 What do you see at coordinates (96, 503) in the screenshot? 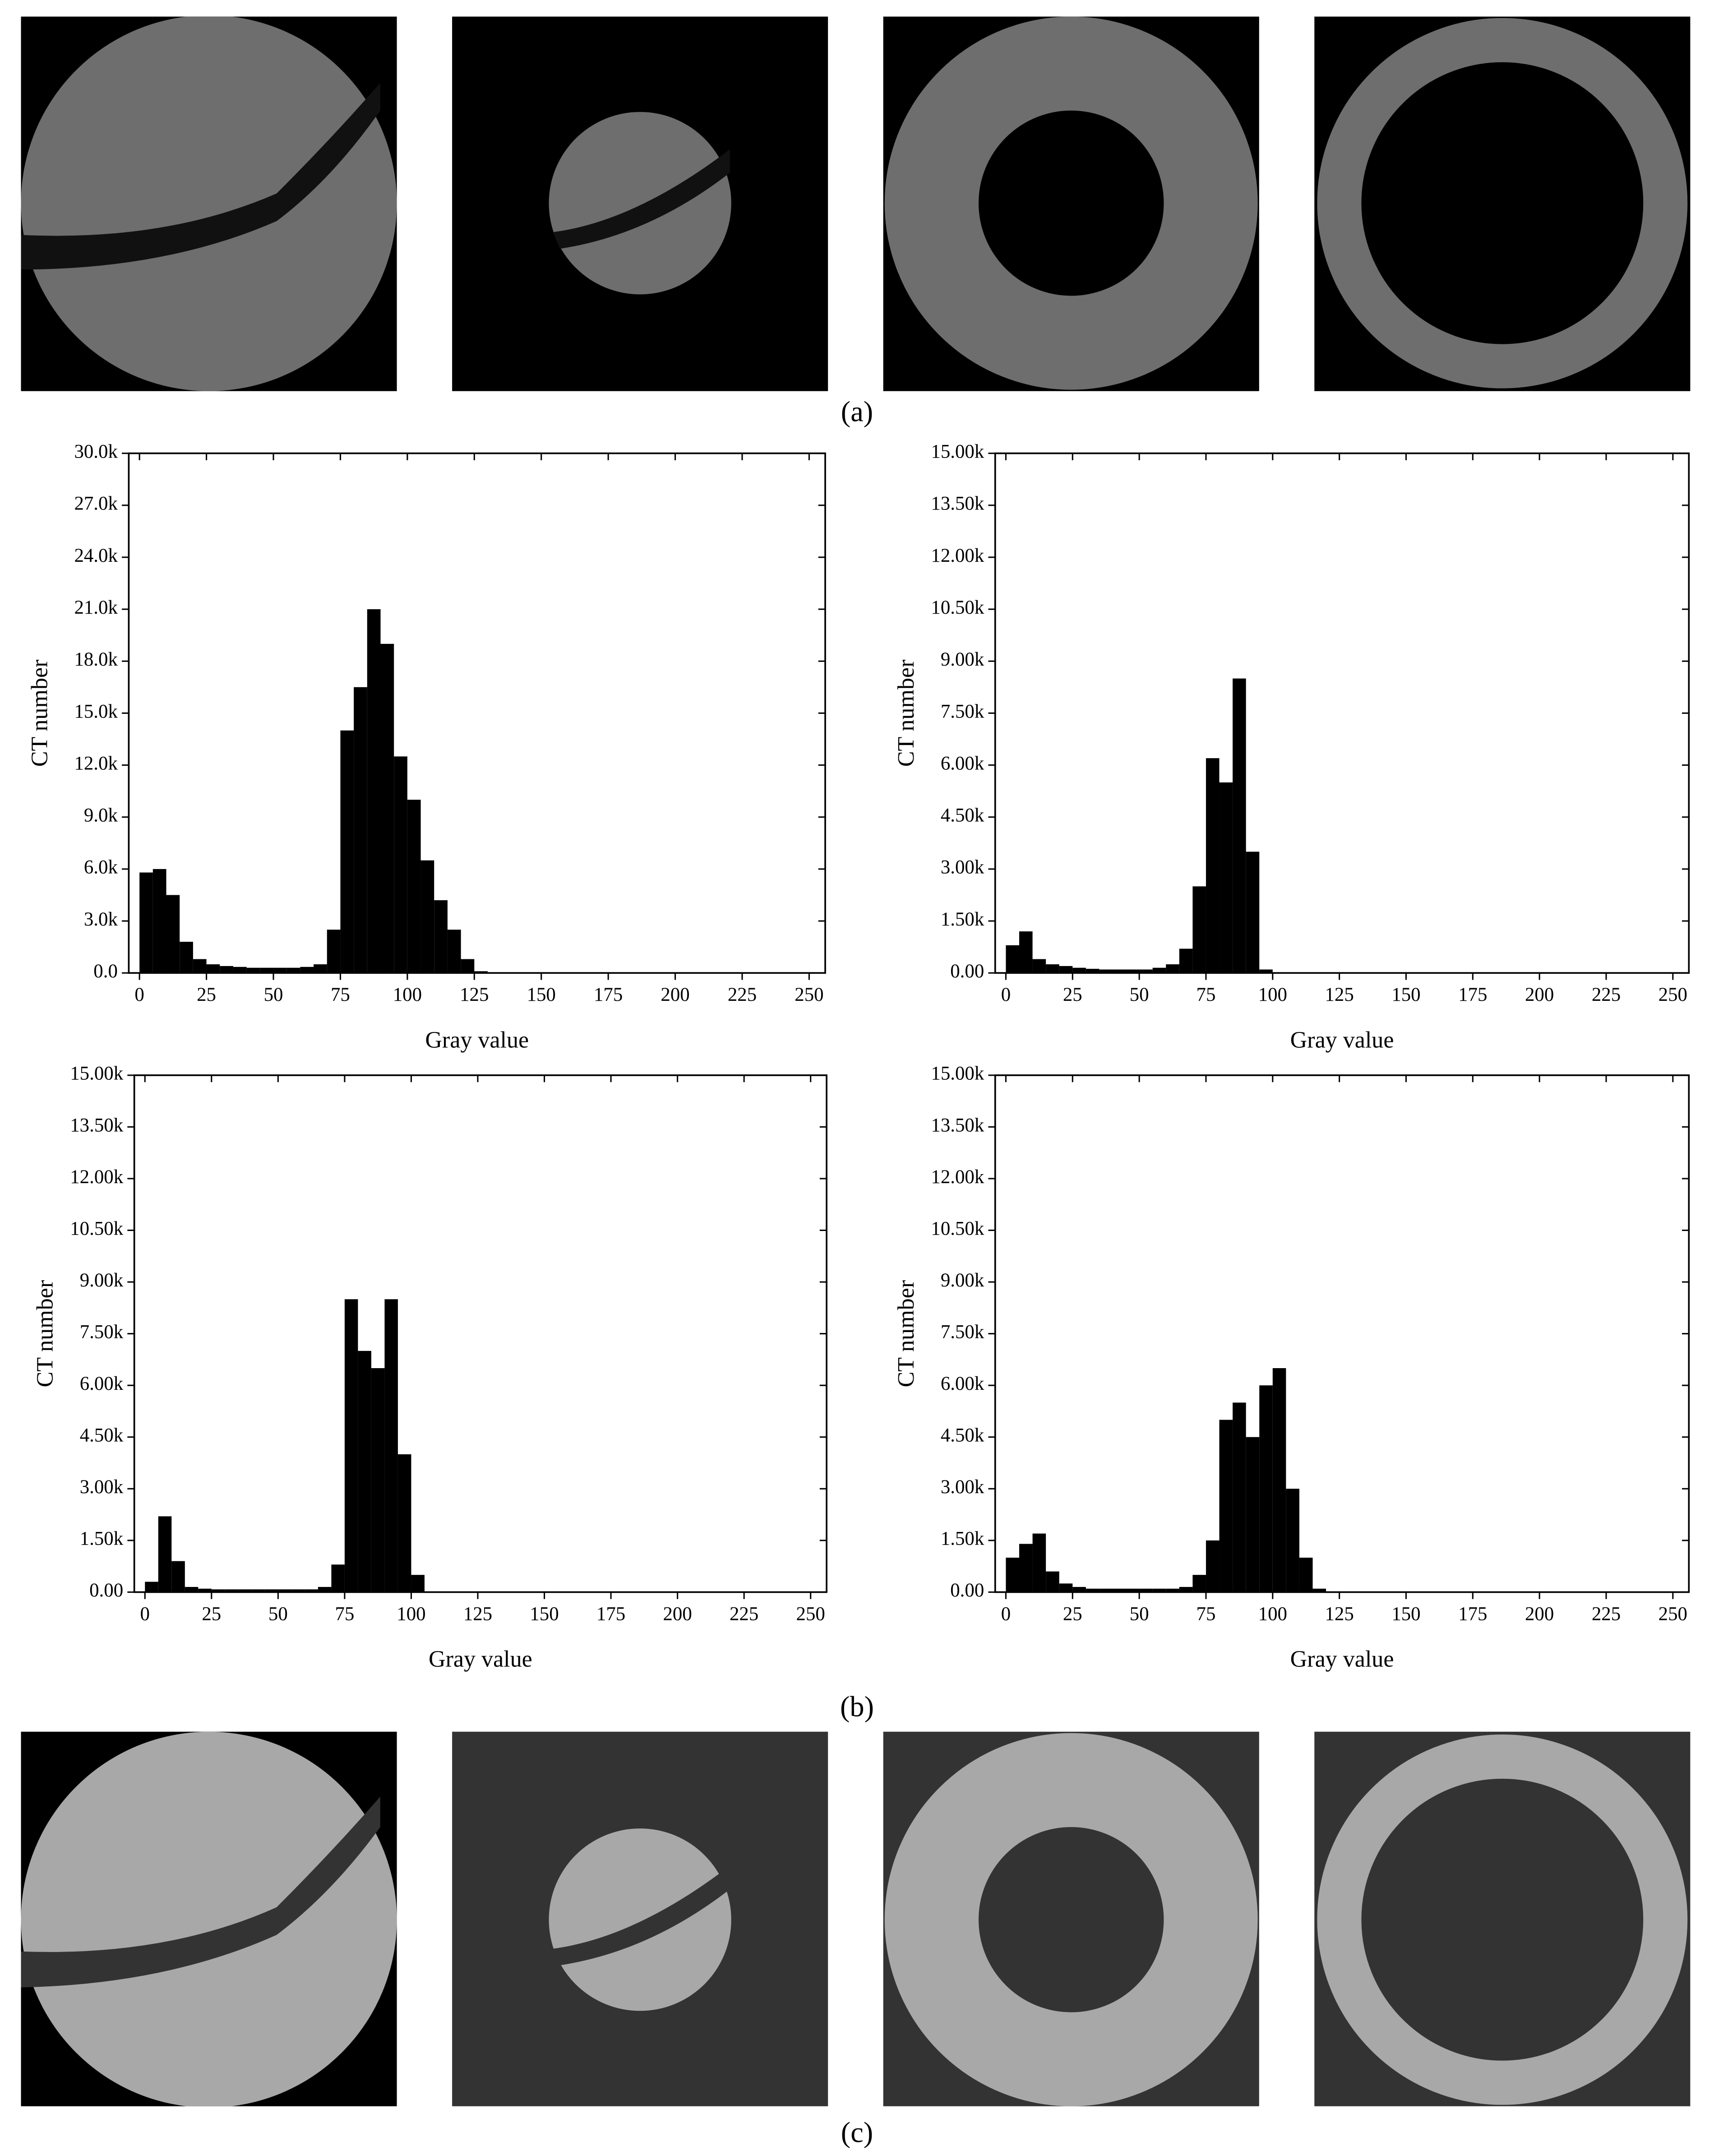
I see `y-tick-label: 27.0k` at bounding box center [96, 503].